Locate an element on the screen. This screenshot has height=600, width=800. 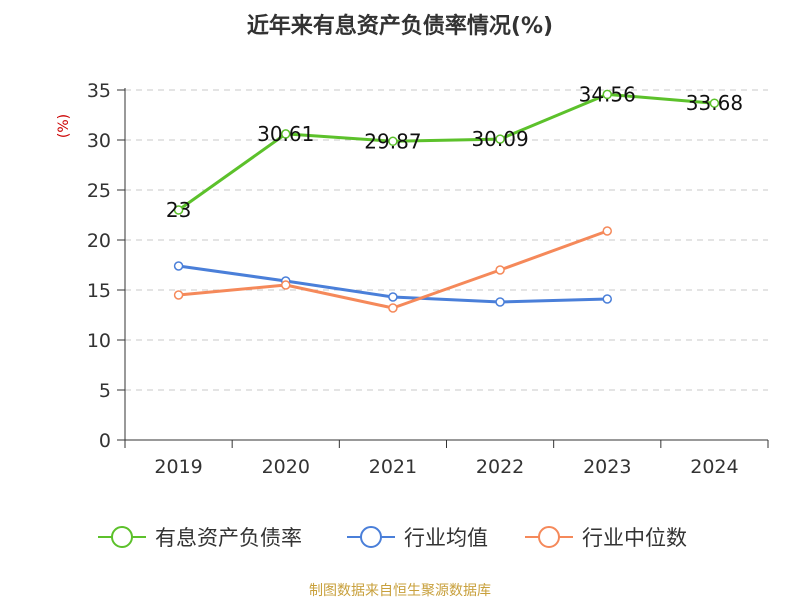
y-tick-label: 20 is located at coordinates (99, 241).